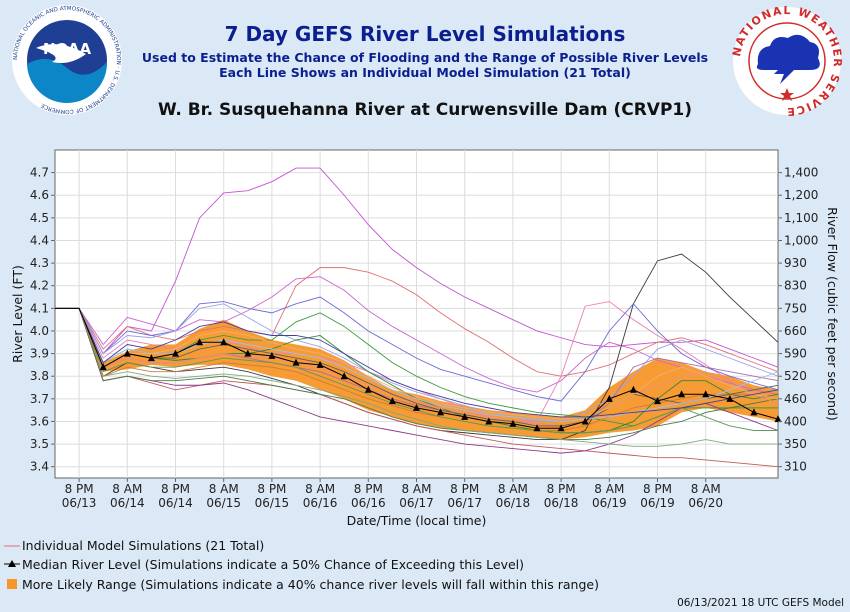 The width and height of the screenshot is (850, 612). What do you see at coordinates (795, 444) in the screenshot?
I see `y2-tick-label: 350` at bounding box center [795, 444].